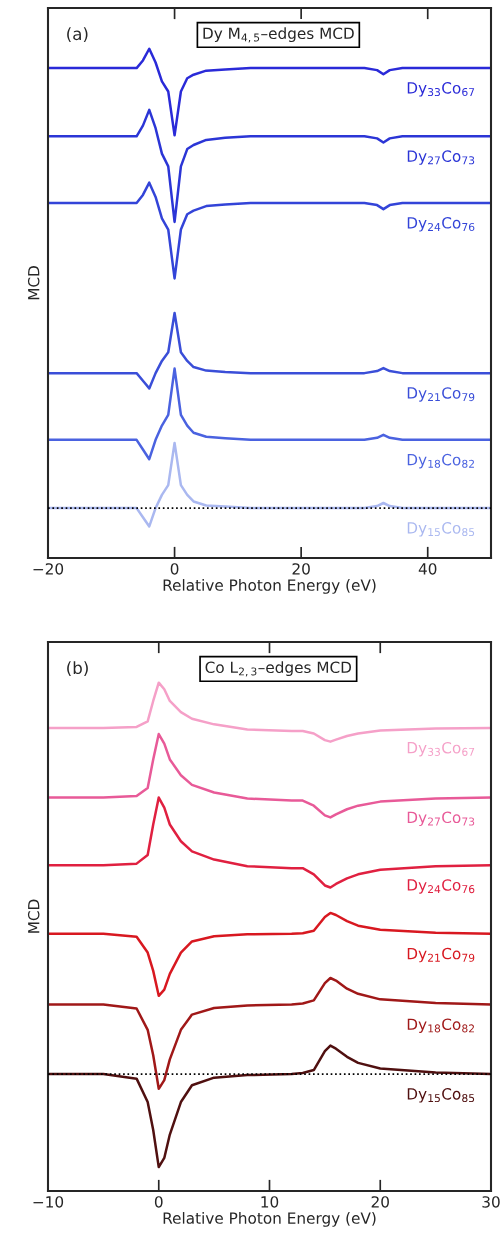  I want to click on chart-title: Dy M$_{4,5}$–edges MCD, so click(278, 35).